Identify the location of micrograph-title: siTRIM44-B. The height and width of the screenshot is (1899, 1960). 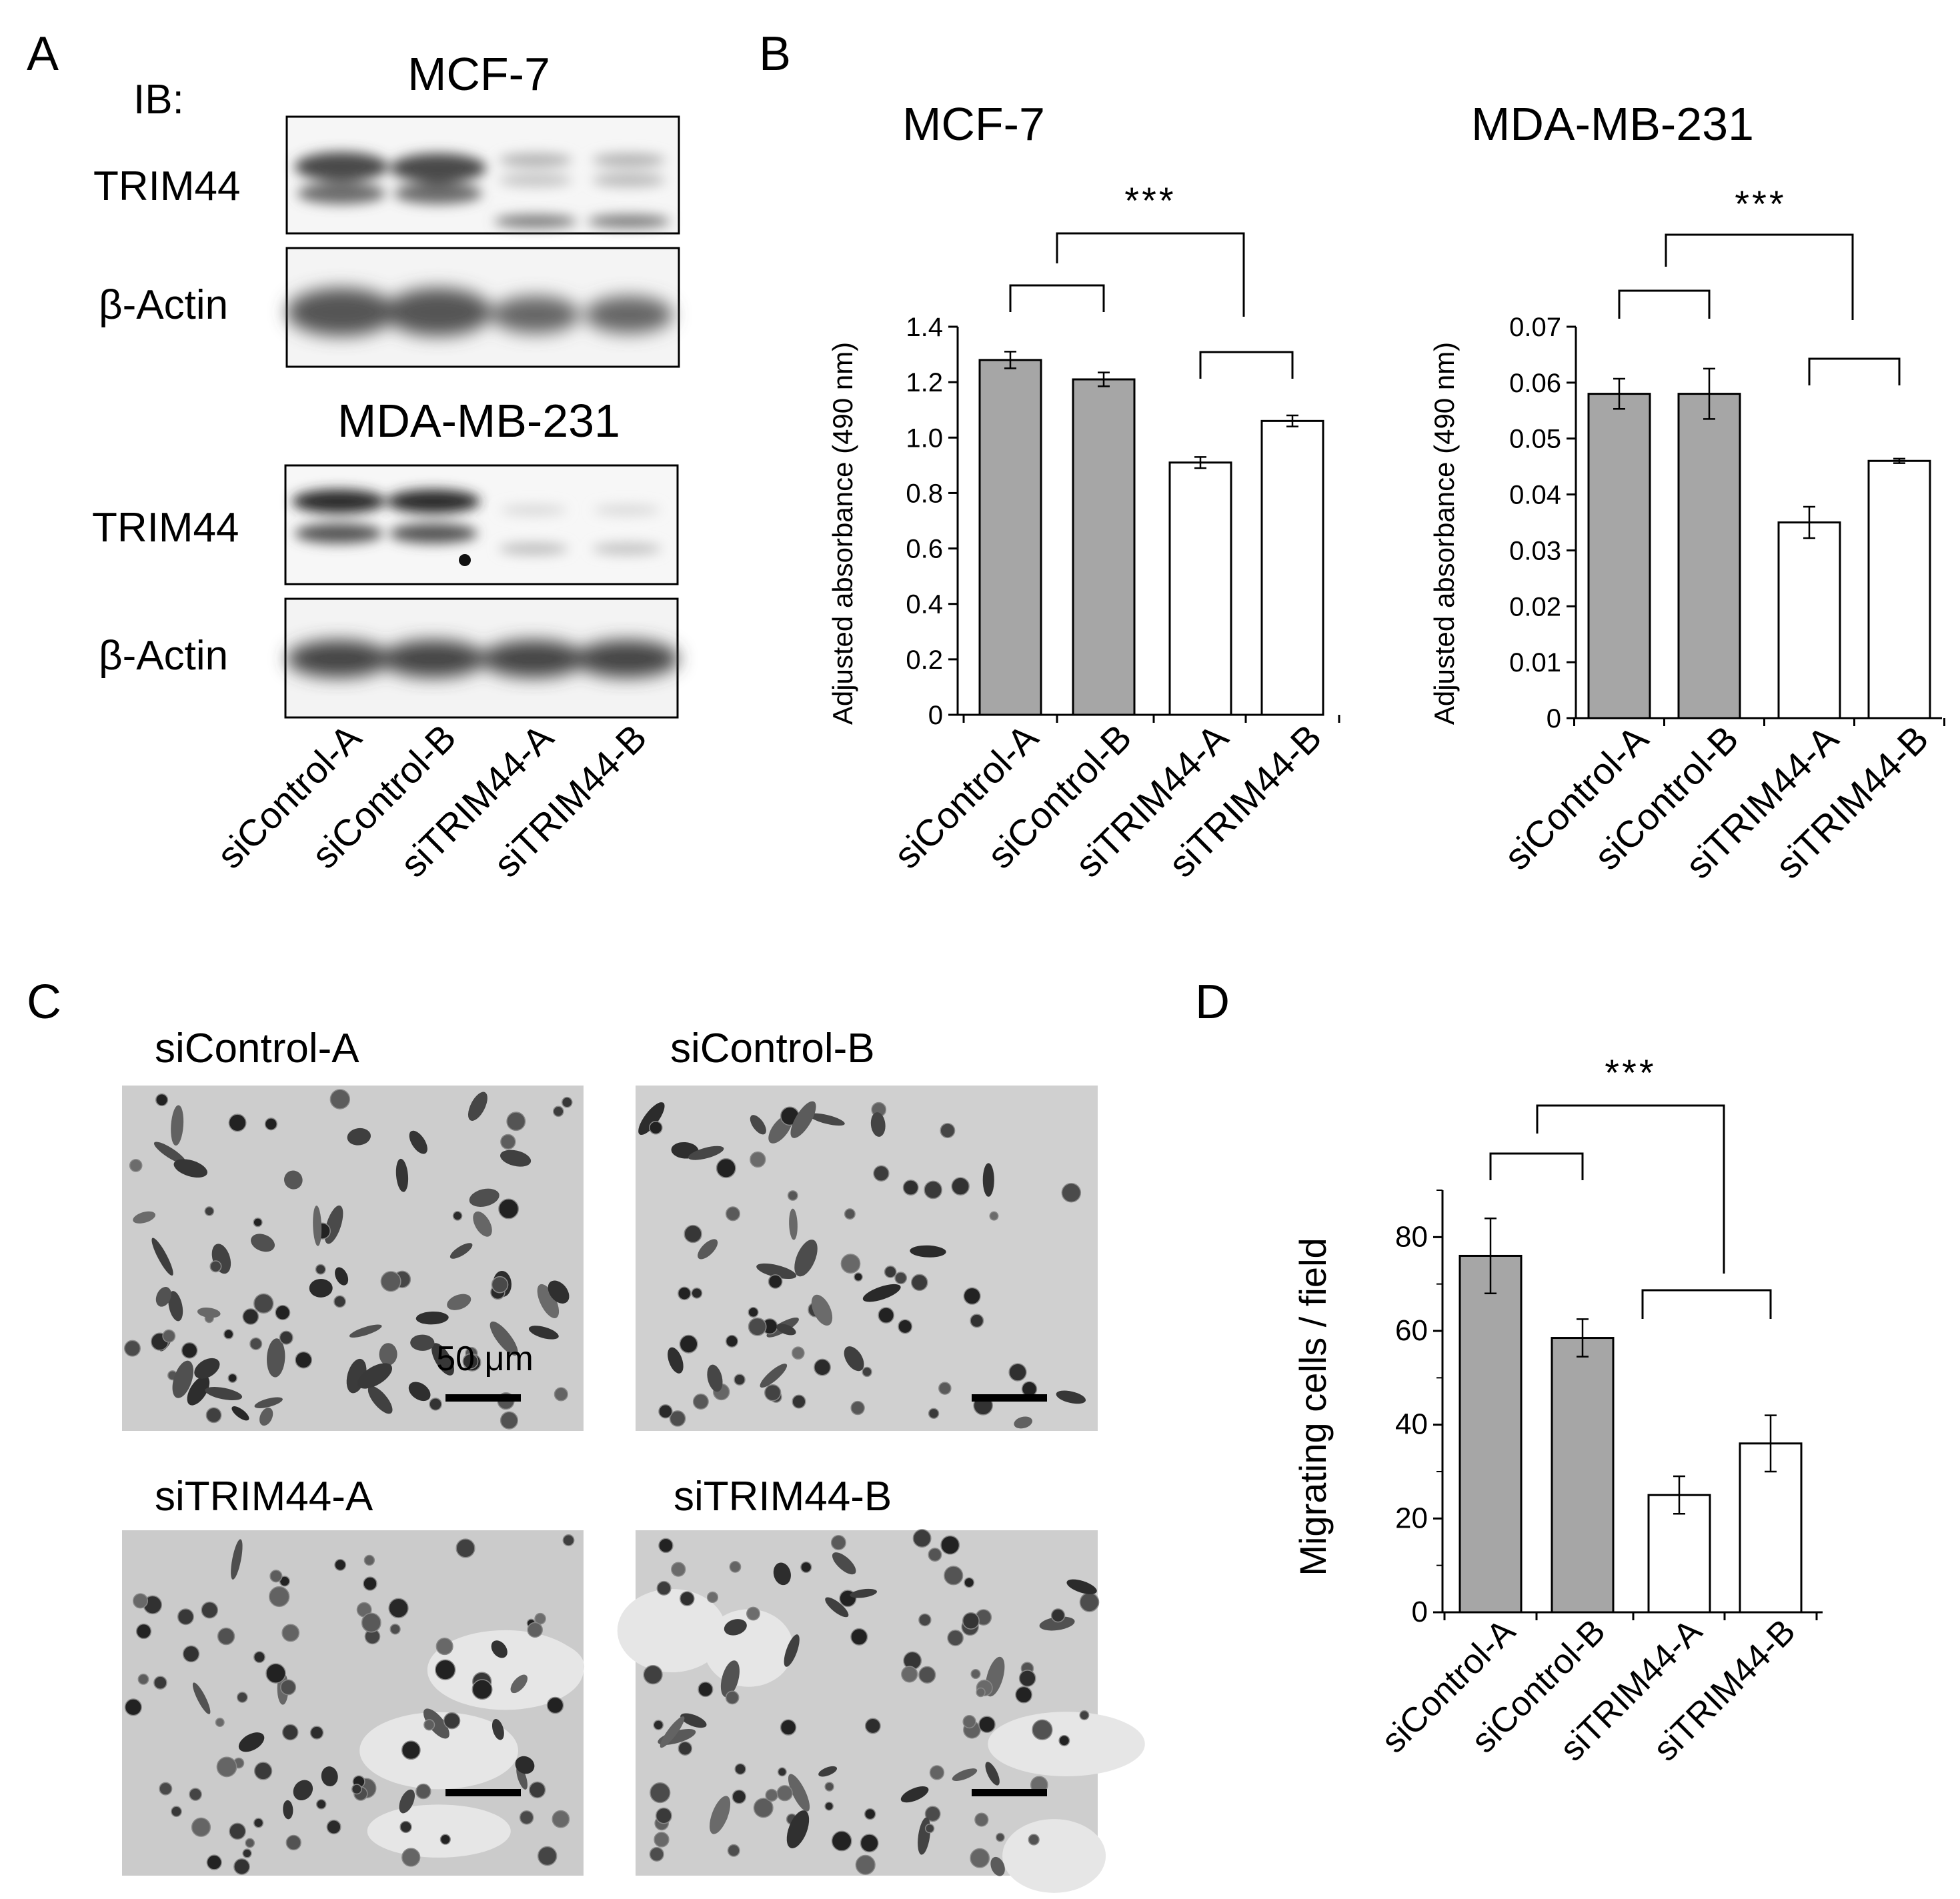
(783, 1497).